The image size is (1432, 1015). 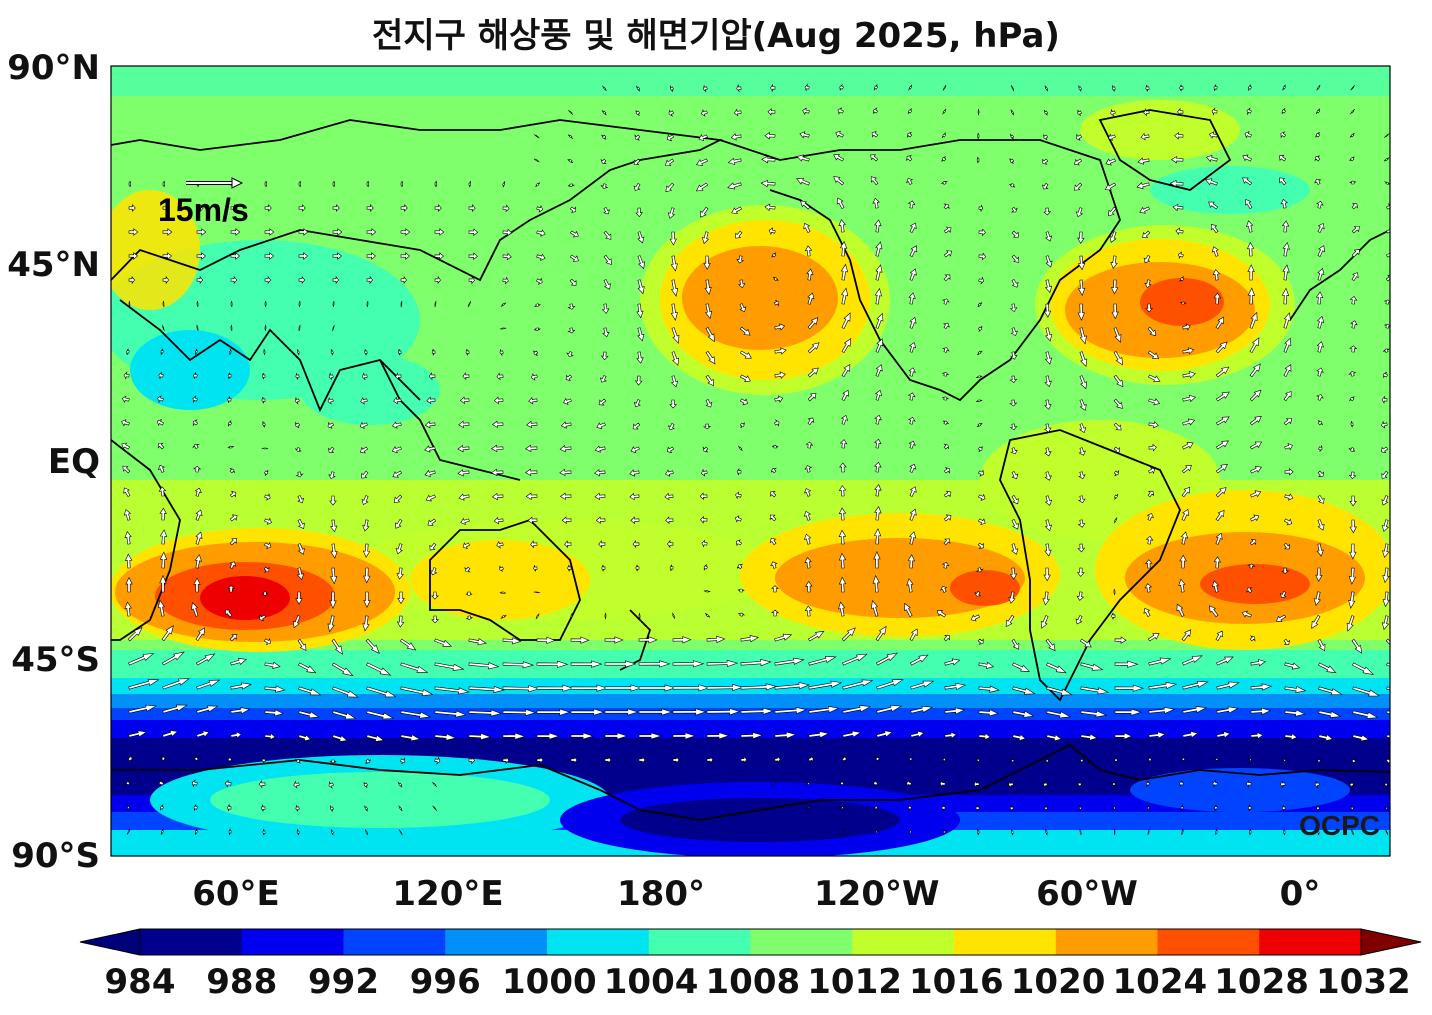 I want to click on colorbar-swatch, so click(x=598, y=942).